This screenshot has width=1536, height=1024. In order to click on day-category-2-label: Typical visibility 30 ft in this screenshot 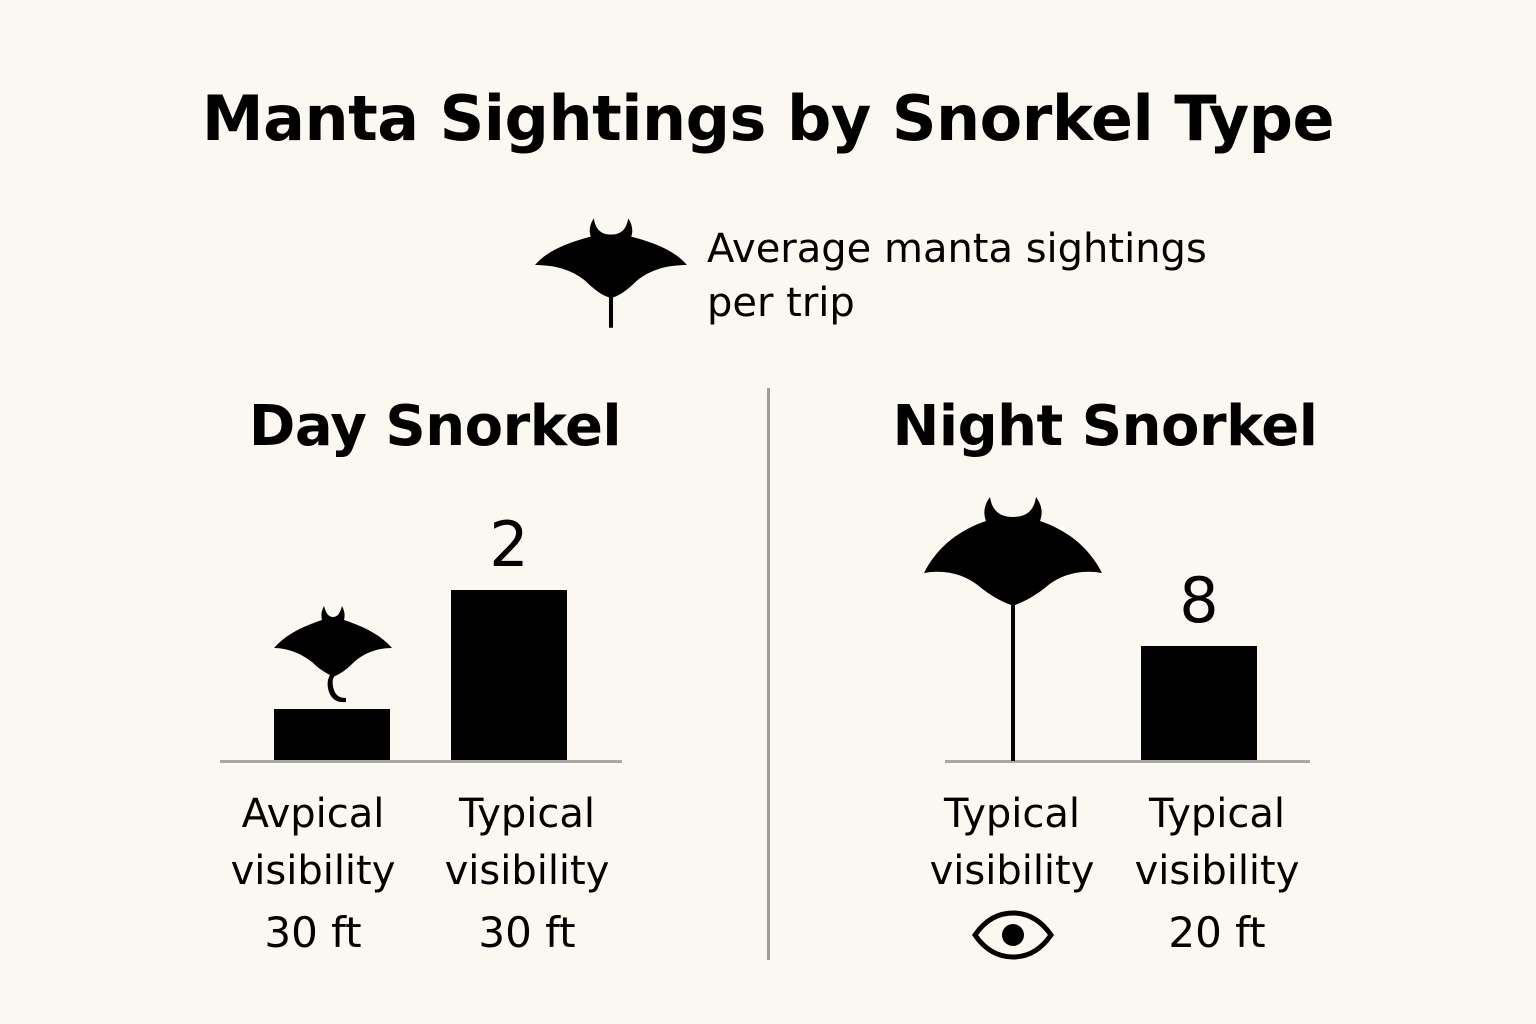, I will do `click(527, 873)`.